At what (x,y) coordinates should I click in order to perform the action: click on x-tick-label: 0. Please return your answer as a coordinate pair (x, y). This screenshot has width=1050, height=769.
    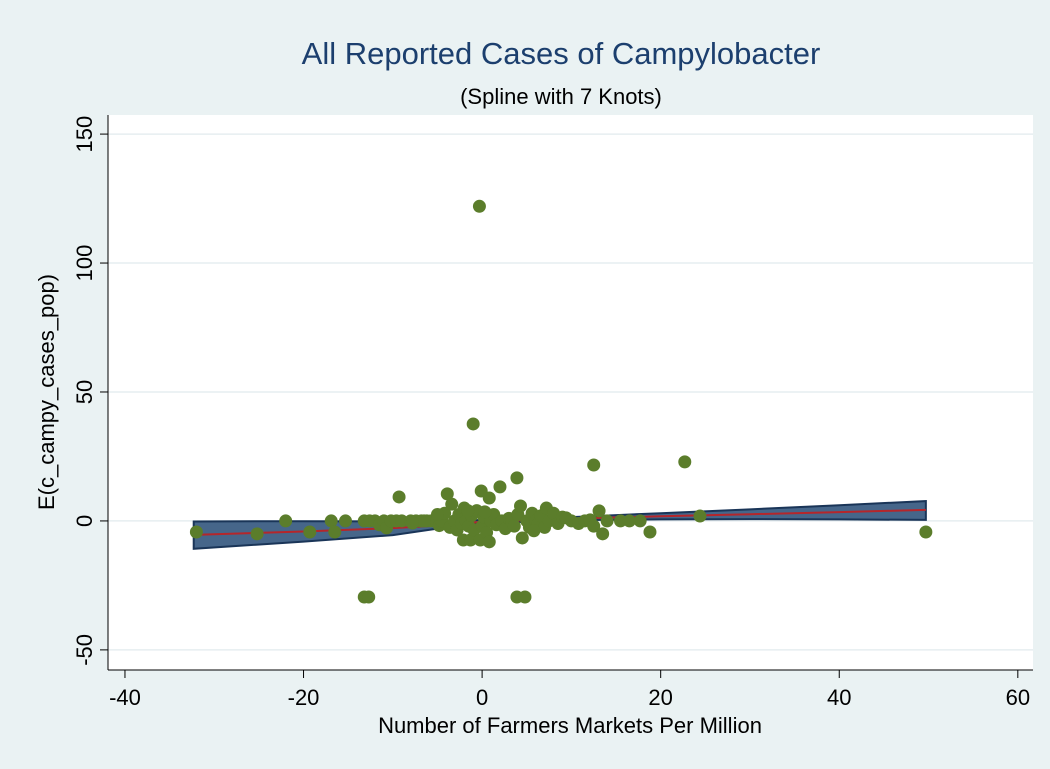
    Looking at the image, I should click on (482, 697).